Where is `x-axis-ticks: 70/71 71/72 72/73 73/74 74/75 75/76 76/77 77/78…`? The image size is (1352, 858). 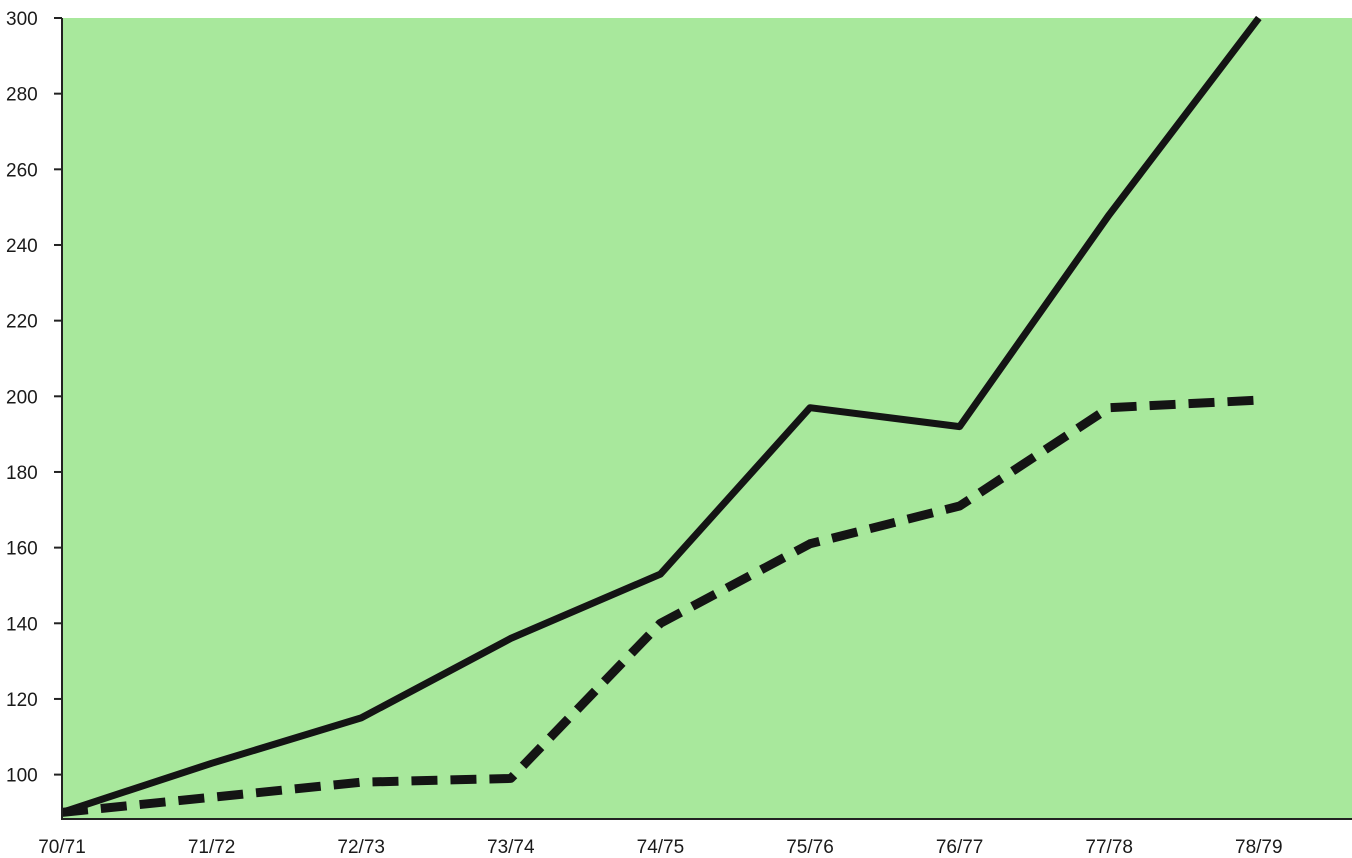
x-axis-ticks: 70/71 71/72 72/73 73/74 74/75 75/76 76/77 77/78… is located at coordinates (660, 847).